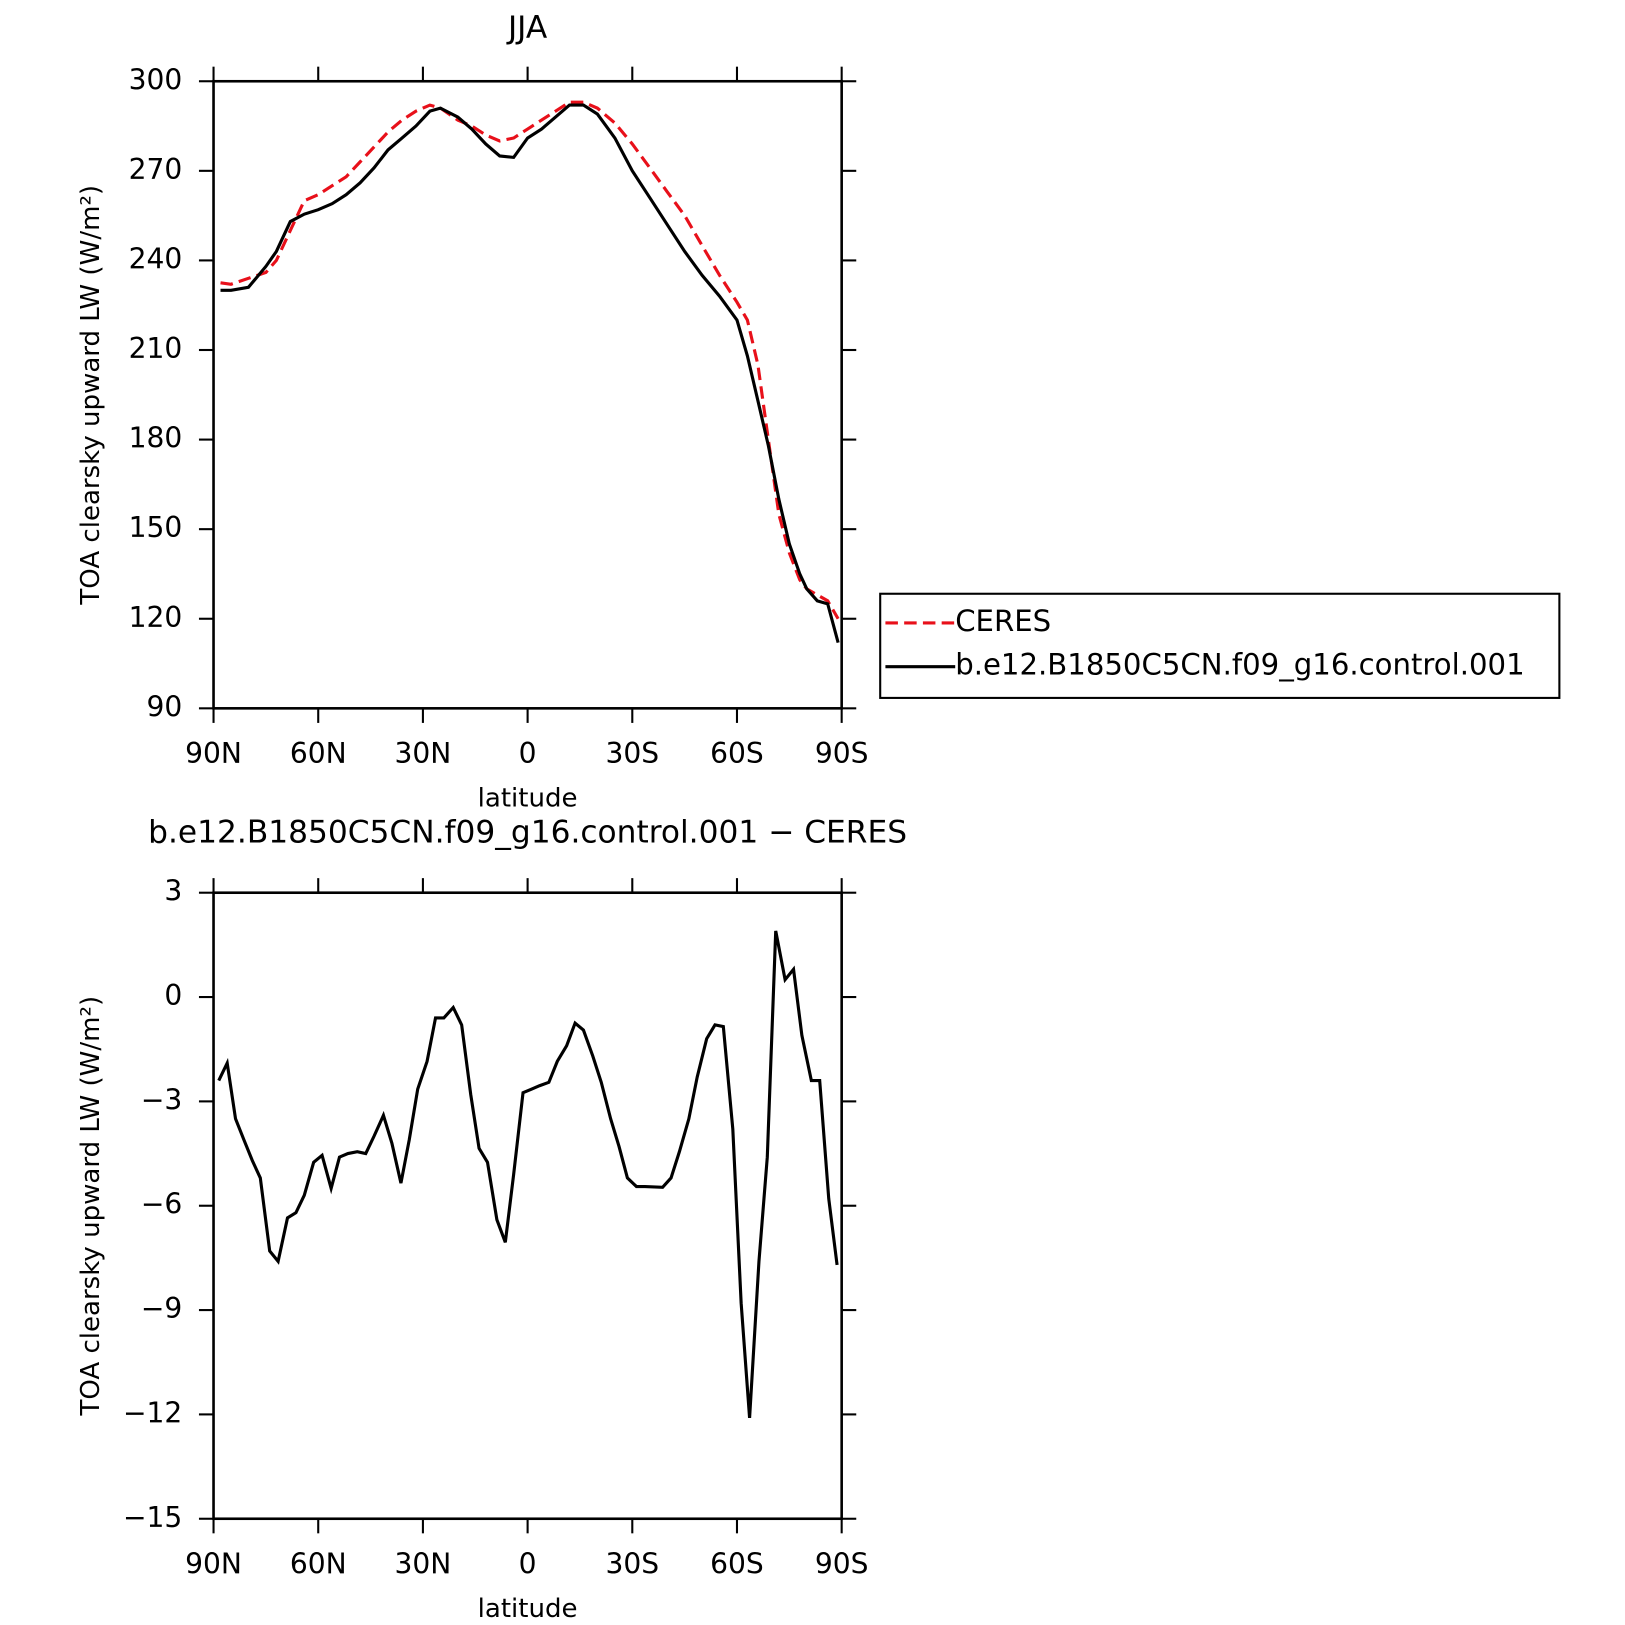 This screenshot has height=1625, width=1625. Describe the element at coordinates (152, 1412) in the screenshot. I see `y-tick-label: −12` at that location.